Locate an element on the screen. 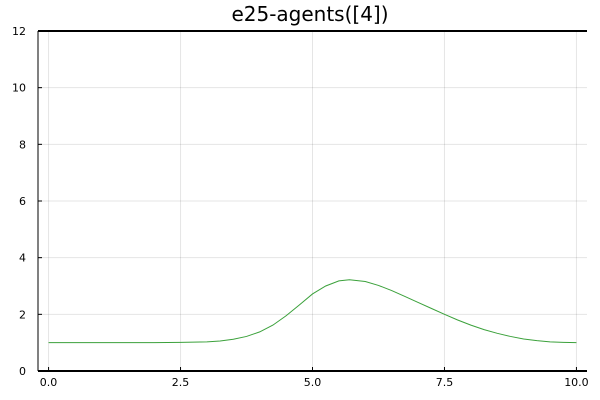 The height and width of the screenshot is (400, 600). x-tick-label: 5.0 is located at coordinates (313, 382).